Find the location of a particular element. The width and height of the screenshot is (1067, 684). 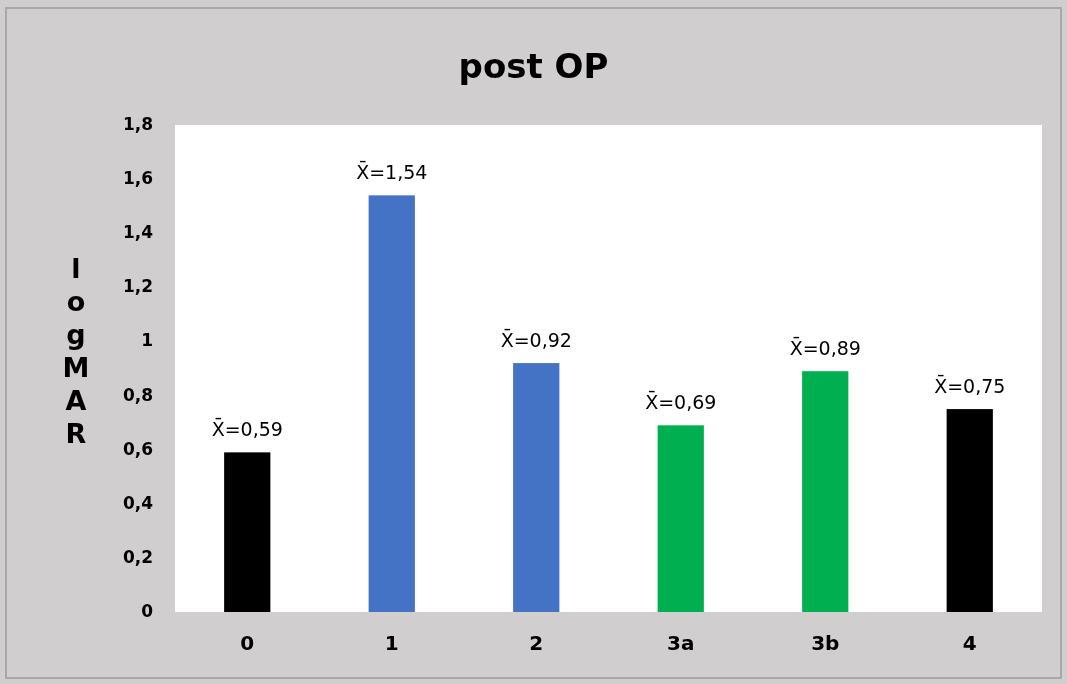

data-label: X̄=0,89 is located at coordinates (825, 347).